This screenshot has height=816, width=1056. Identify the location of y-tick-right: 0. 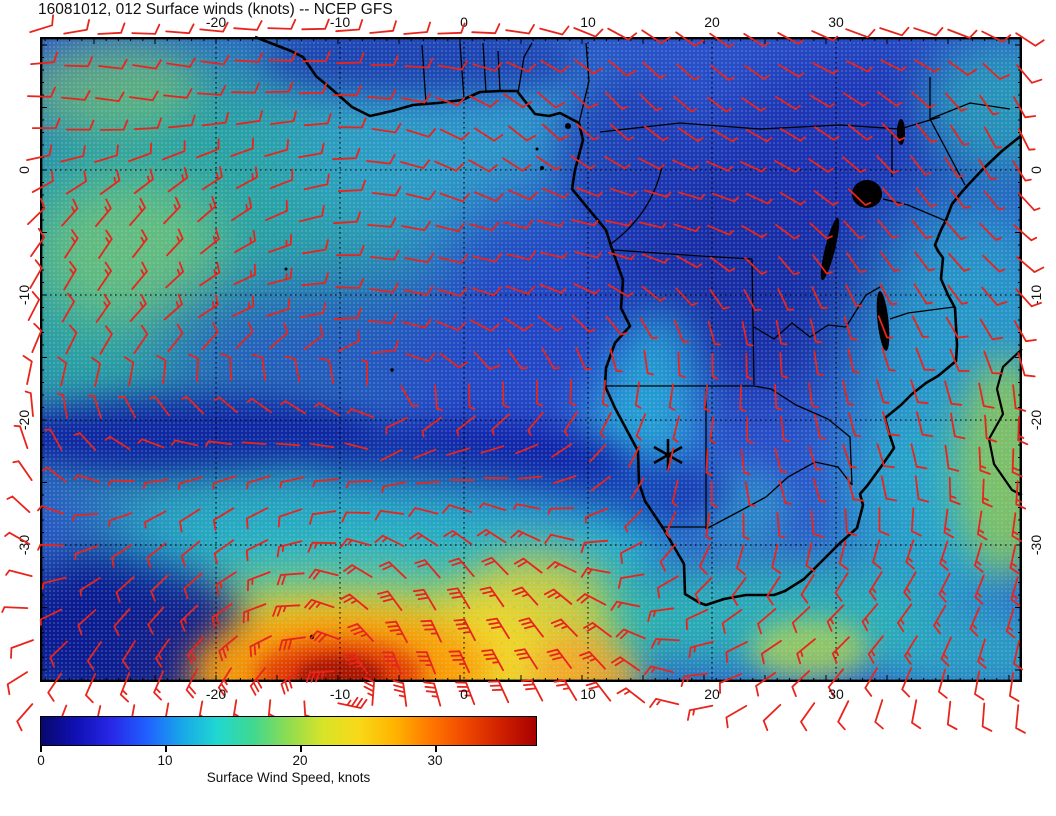
(1036, 170).